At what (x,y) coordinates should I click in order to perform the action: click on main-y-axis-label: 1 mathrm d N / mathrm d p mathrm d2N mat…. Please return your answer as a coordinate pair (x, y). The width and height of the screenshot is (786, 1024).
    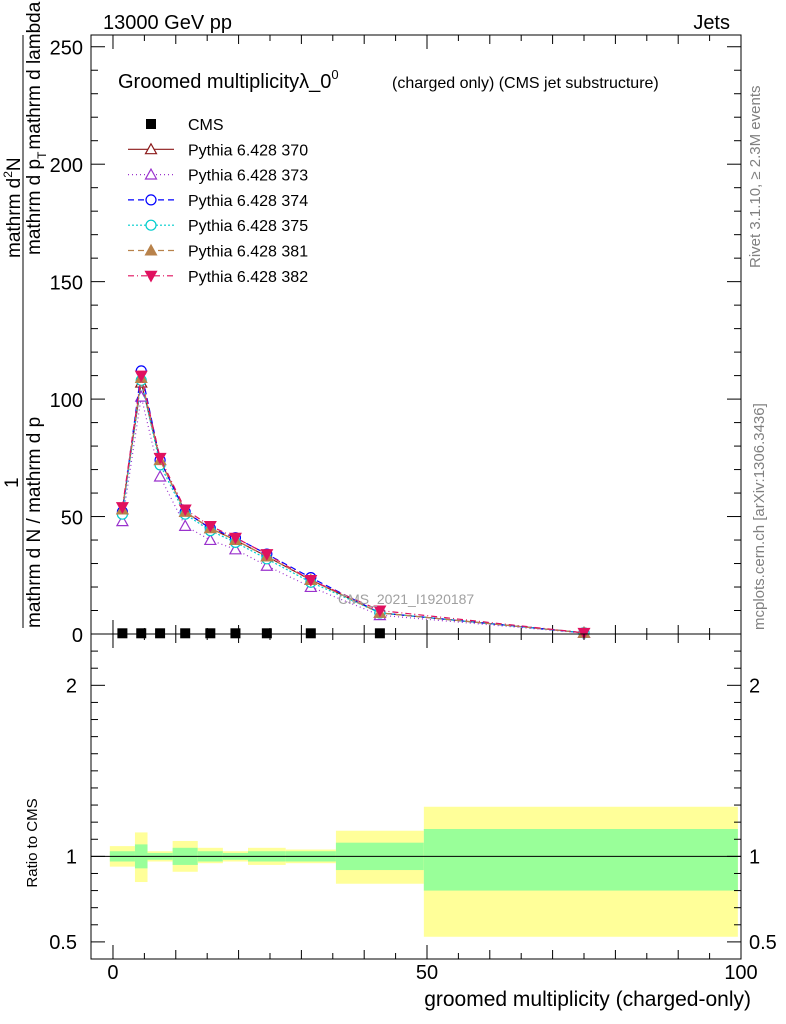
    Looking at the image, I should click on (25, 314).